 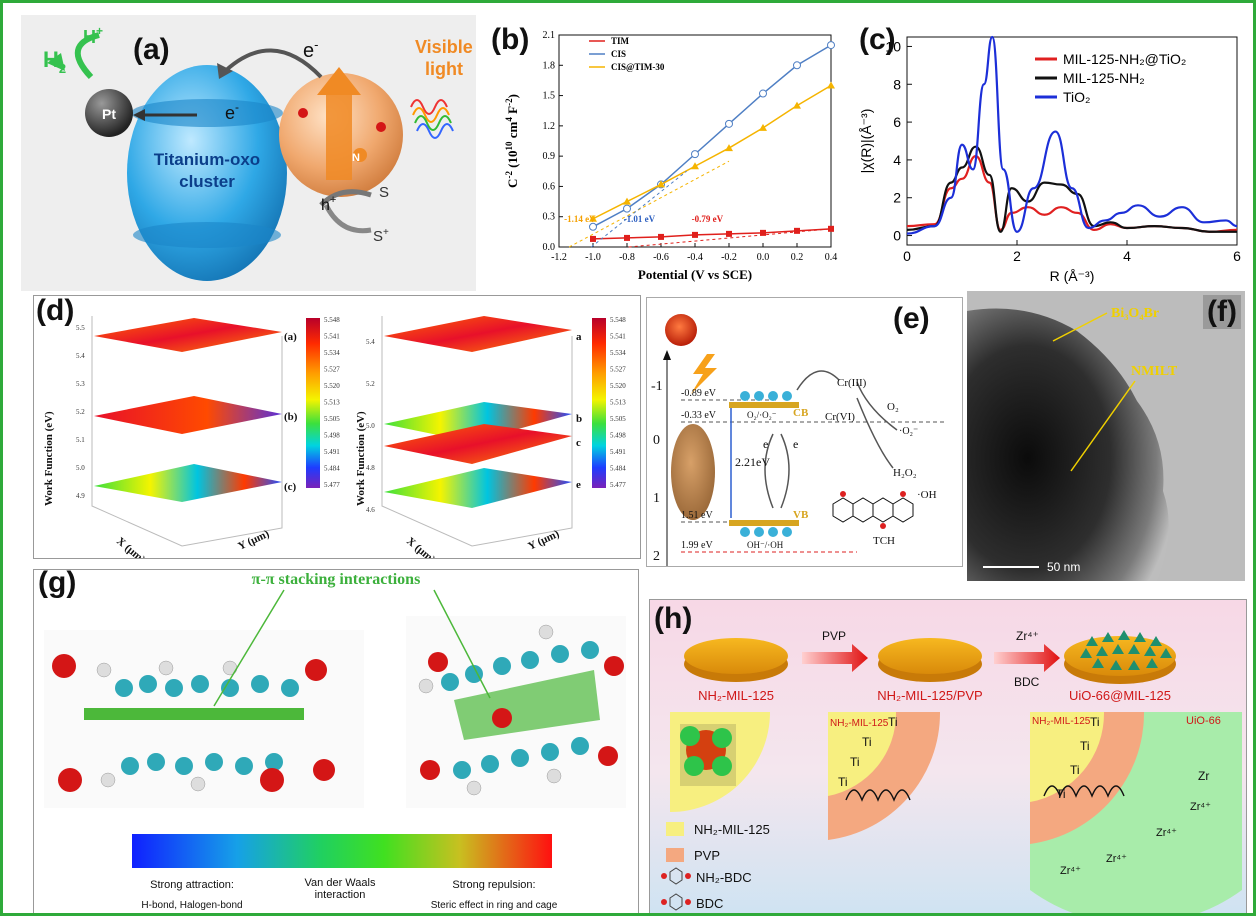 I want to click on e-cr6: Cr(VI), so click(x=840, y=417).